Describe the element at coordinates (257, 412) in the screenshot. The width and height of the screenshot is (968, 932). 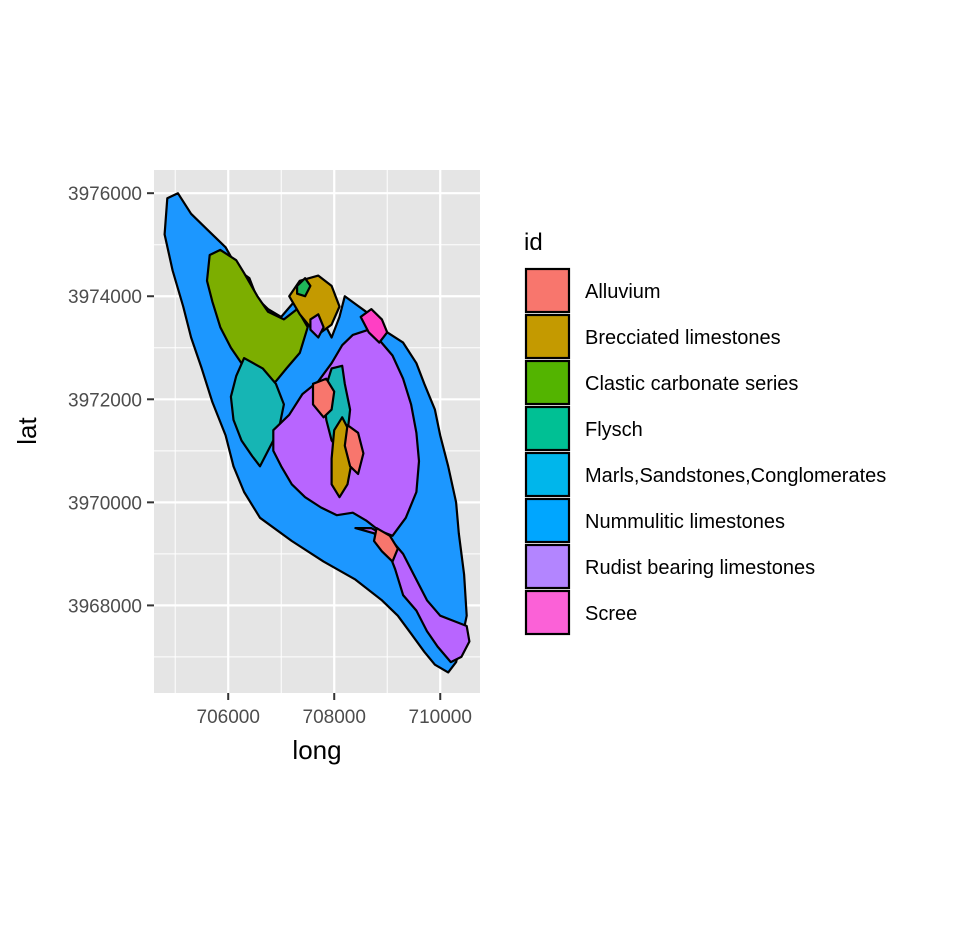
I see `unit-marls-sandstones-conglomerates` at that location.